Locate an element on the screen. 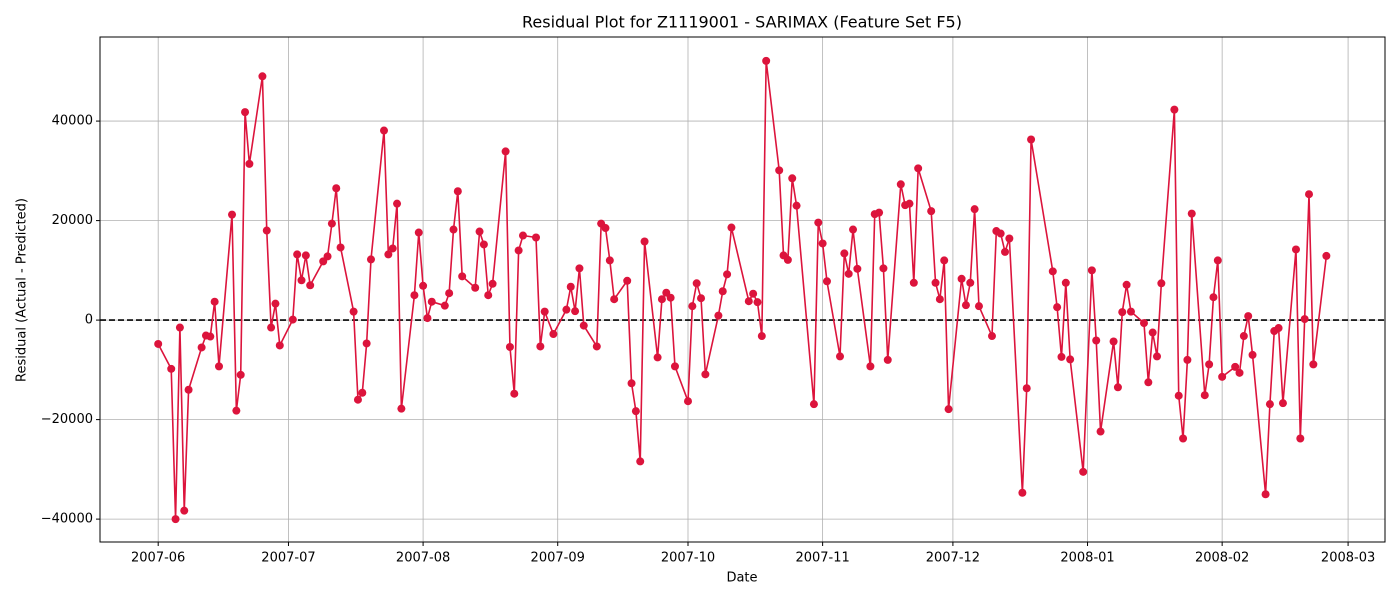  x-tick-label: 2007-08 is located at coordinates (423, 558).